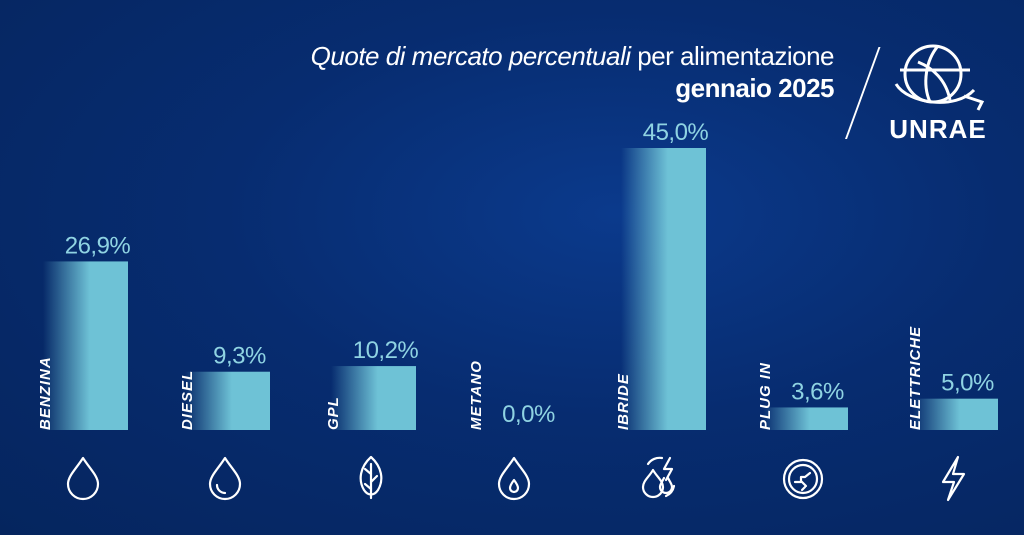 Image resolution: width=1024 pixels, height=535 pixels. What do you see at coordinates (732, 56) in the screenshot?
I see `title-regular-part: per alimentazione` at bounding box center [732, 56].